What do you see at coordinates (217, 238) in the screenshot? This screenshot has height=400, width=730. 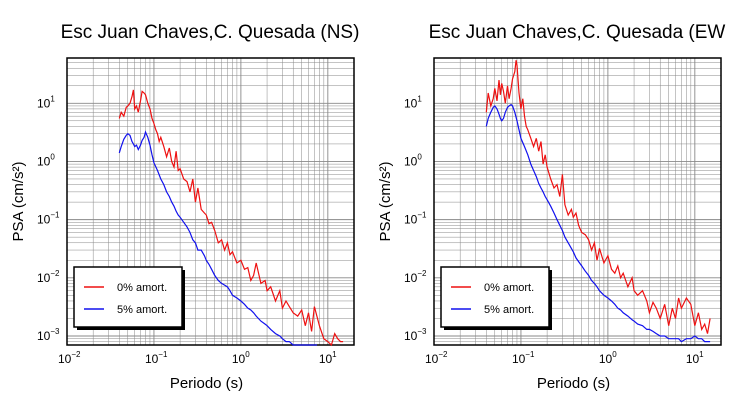 I see `series-line-five-damping` at bounding box center [217, 238].